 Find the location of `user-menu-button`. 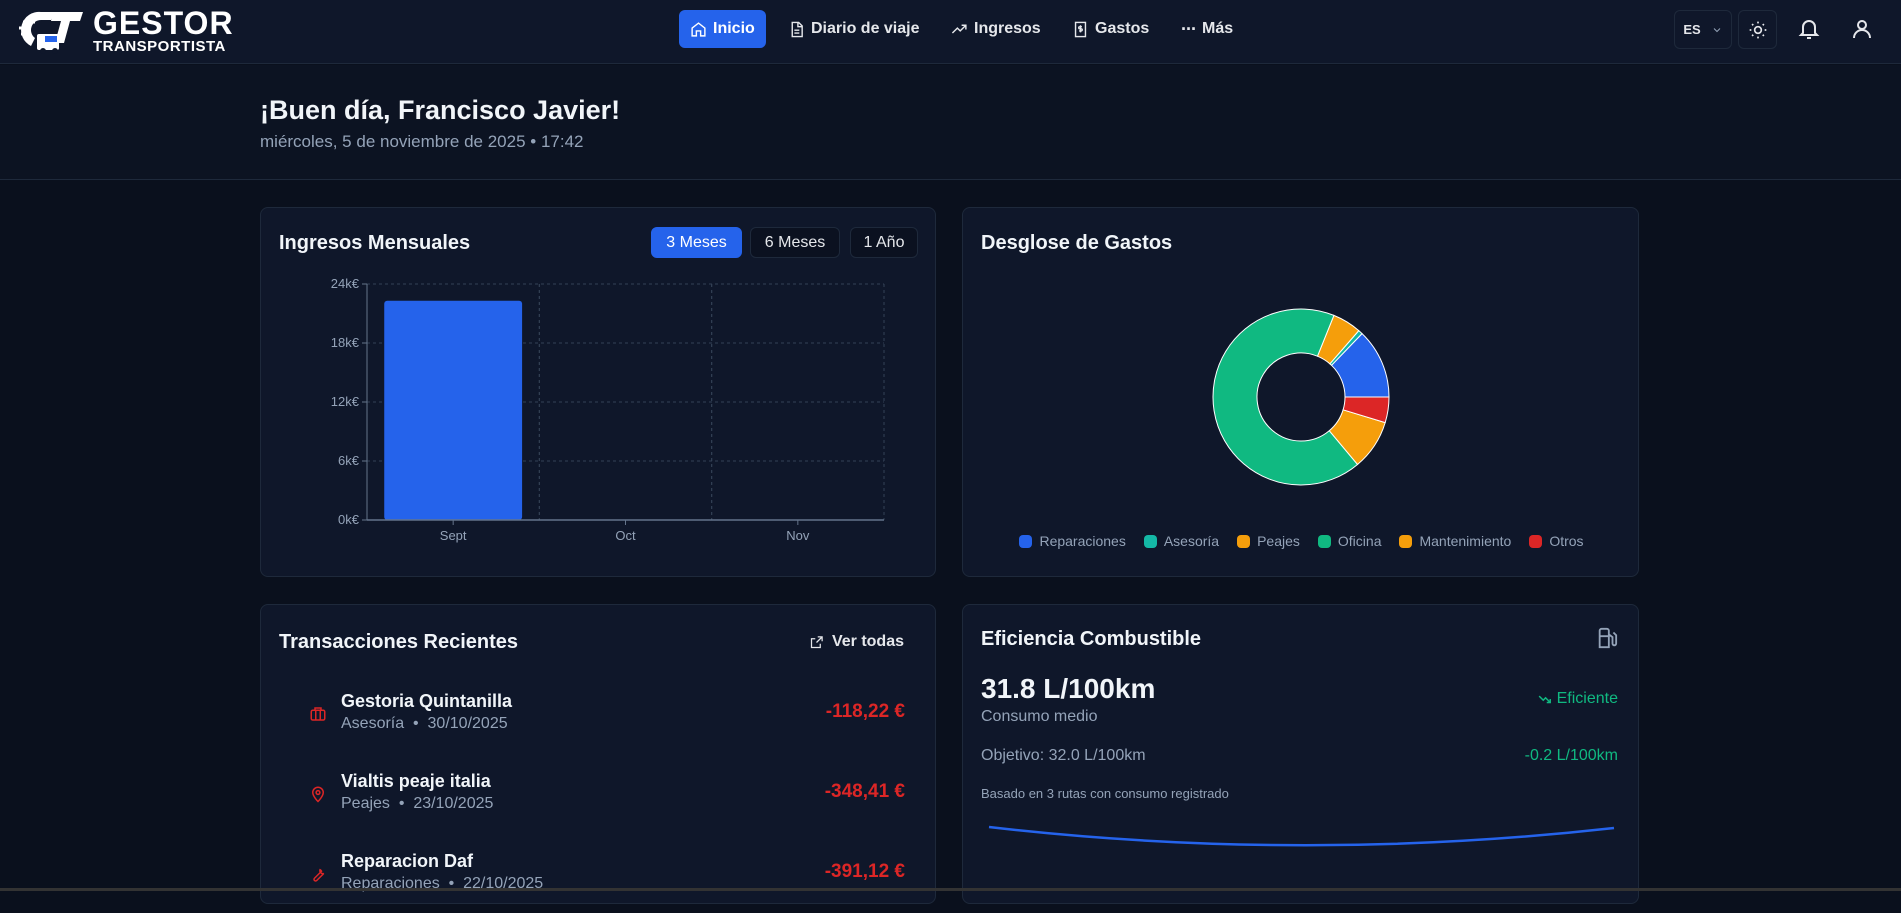

user-menu-button is located at coordinates (1862, 29).